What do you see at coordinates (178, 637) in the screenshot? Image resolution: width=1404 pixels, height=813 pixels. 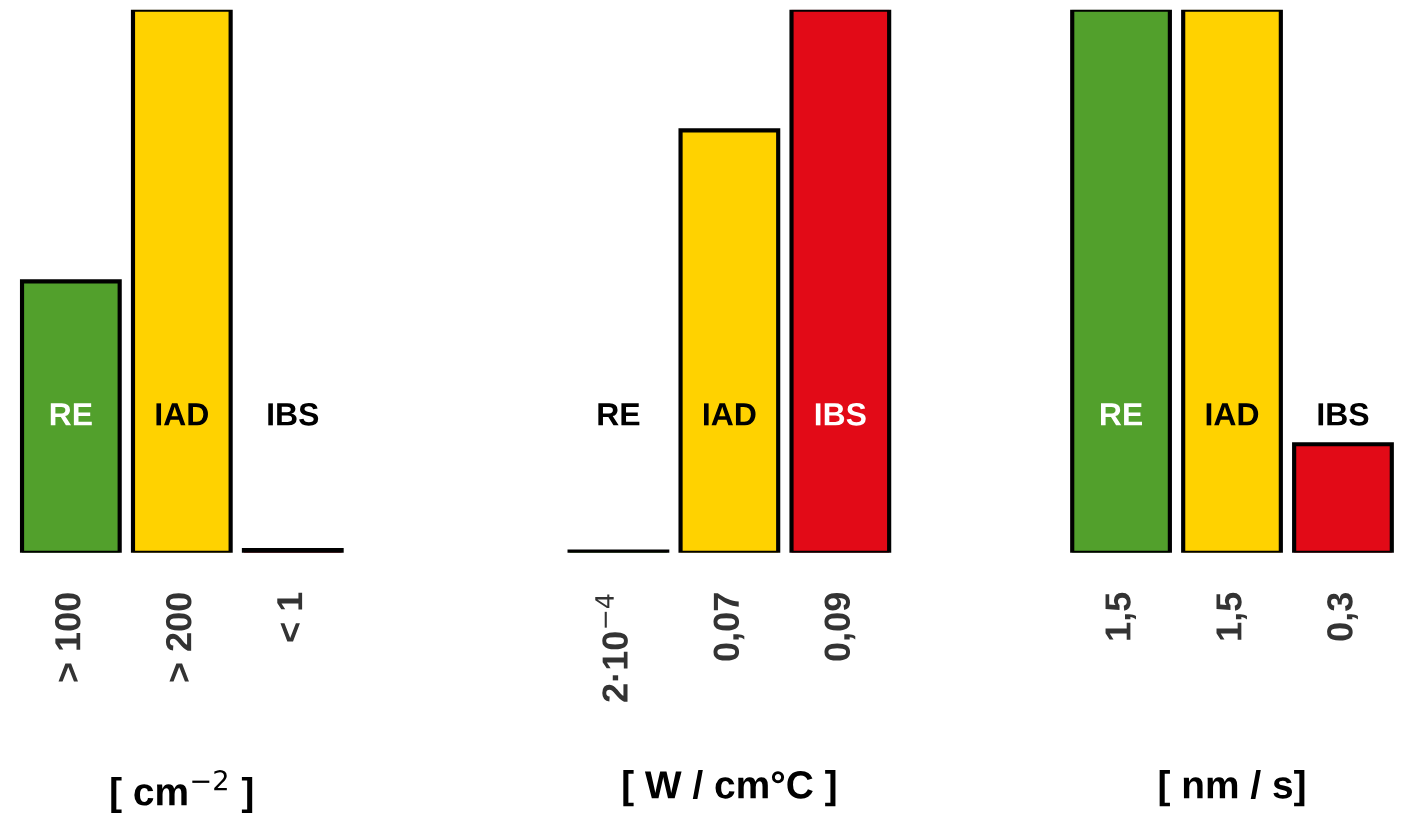 I see `data-label: > 200` at bounding box center [178, 637].